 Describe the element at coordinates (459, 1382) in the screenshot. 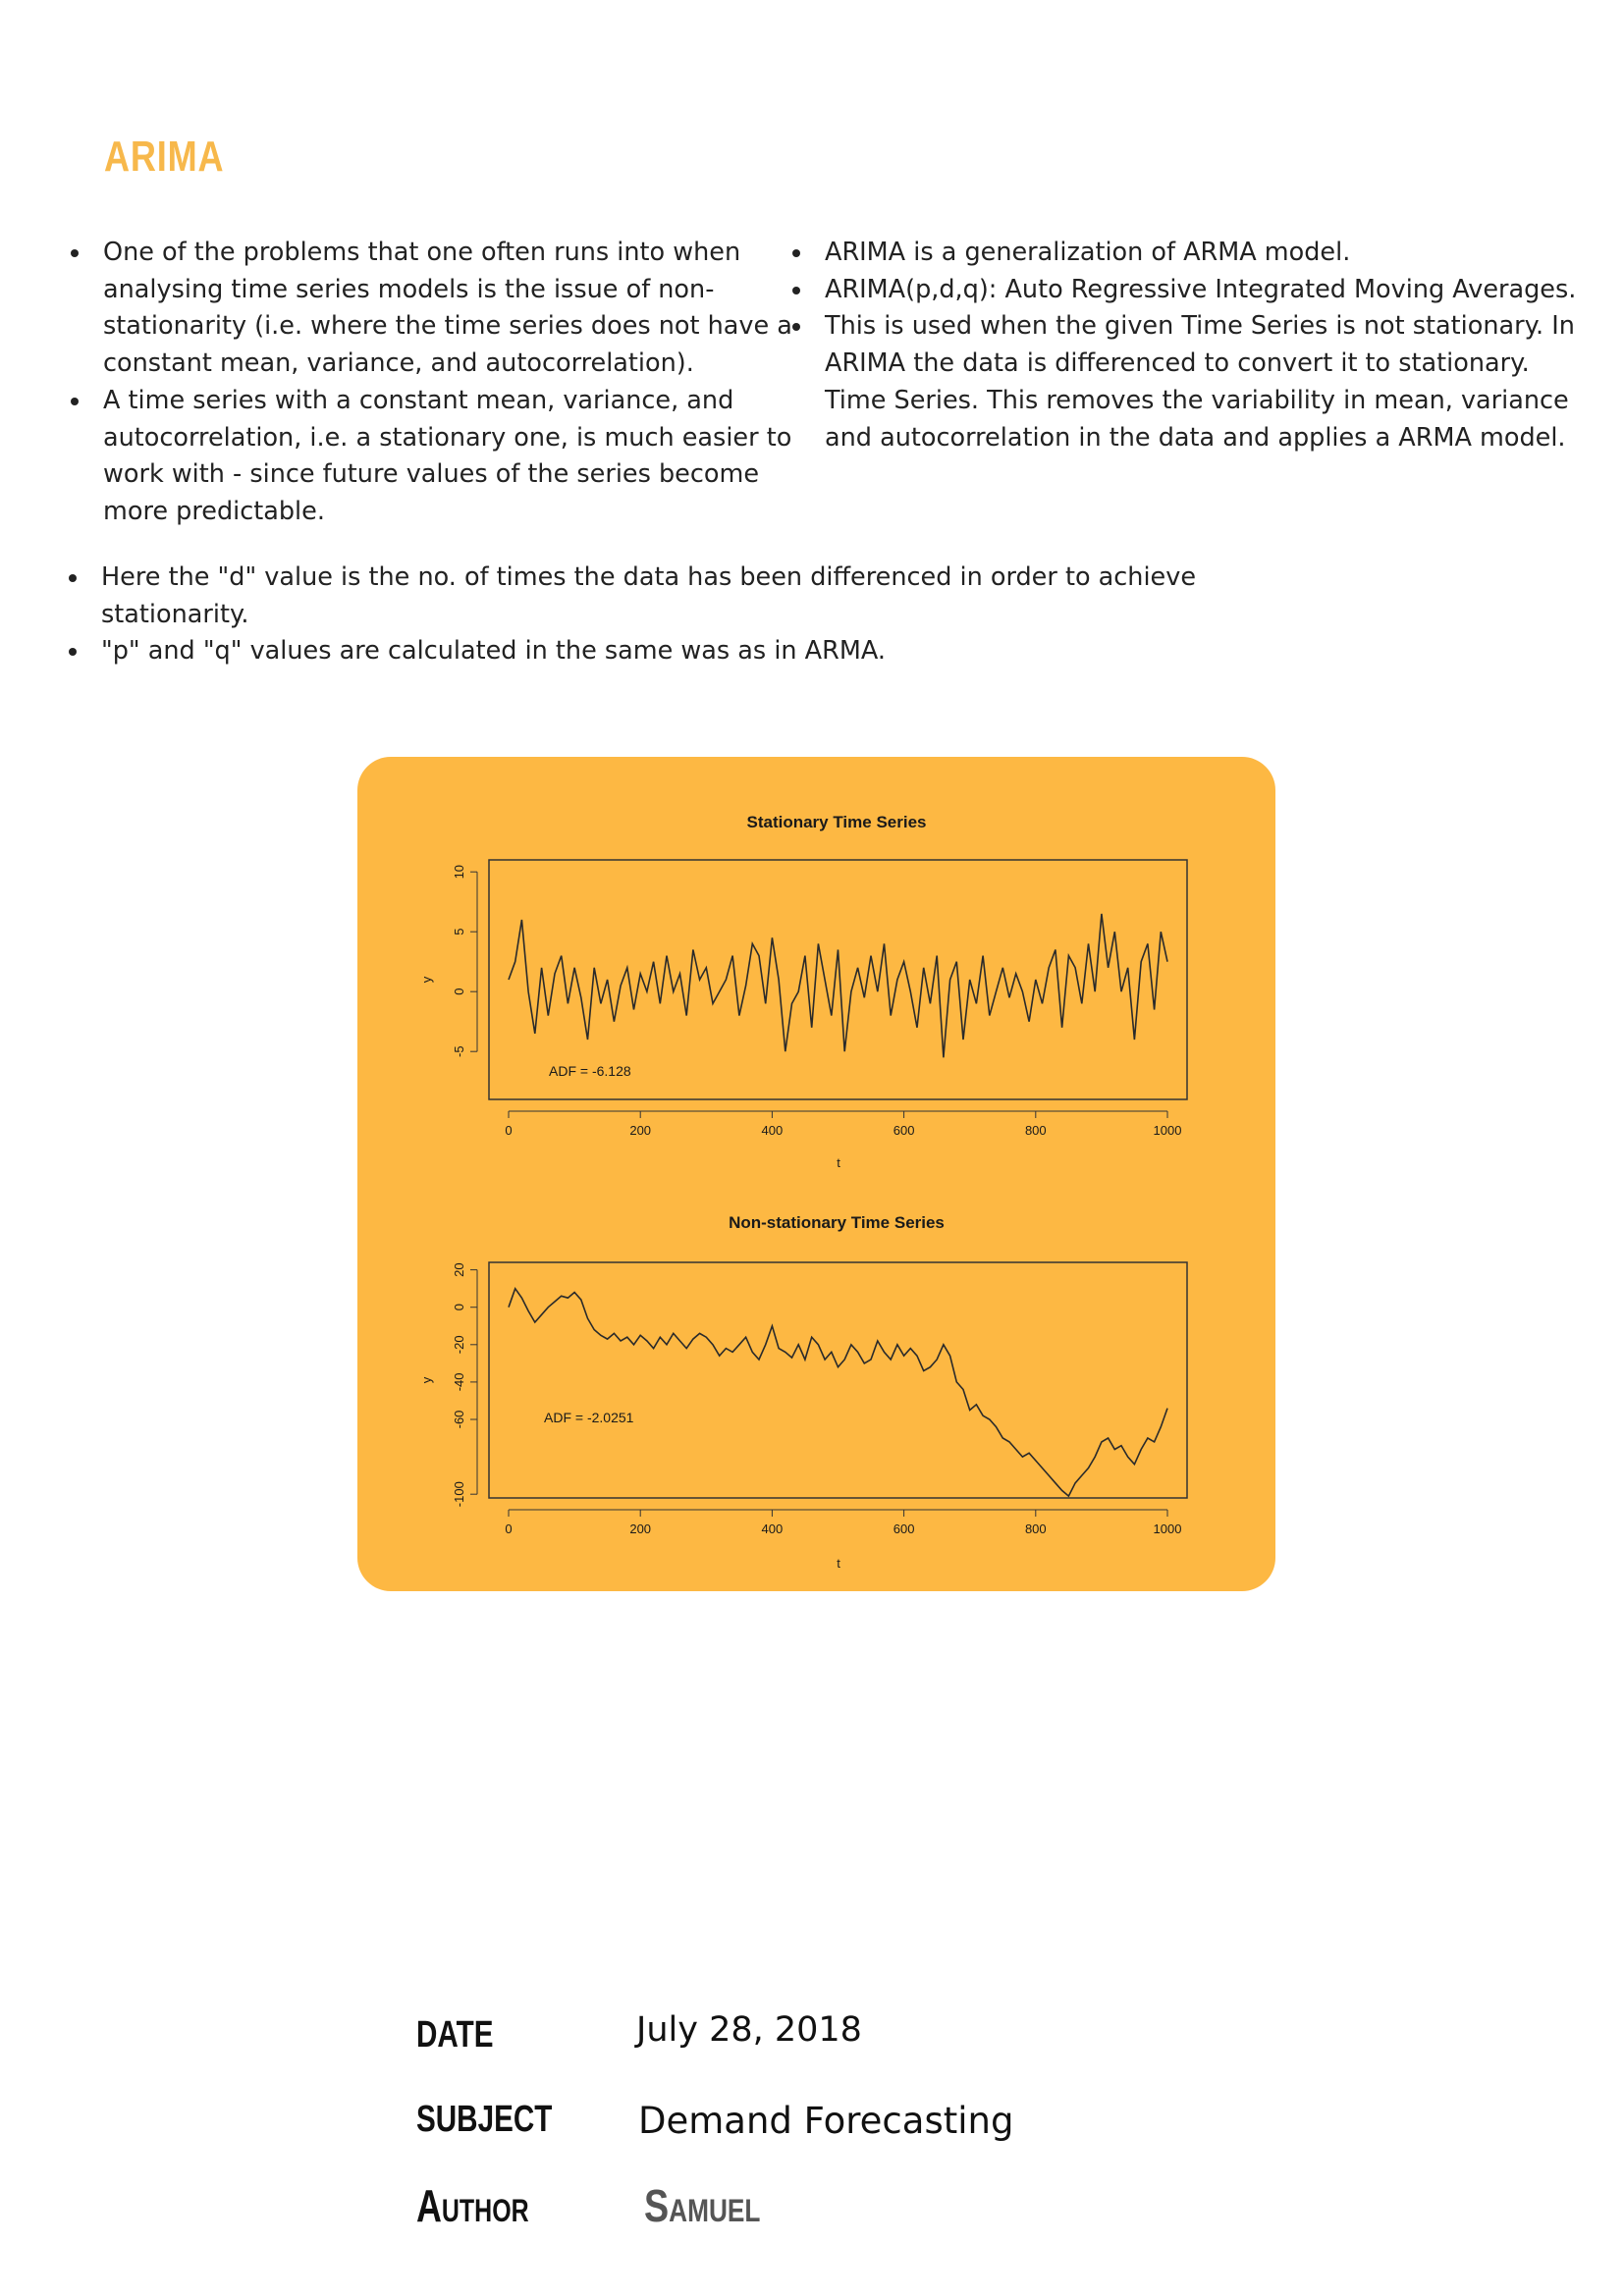

I see `y-tick-label: -40` at that location.